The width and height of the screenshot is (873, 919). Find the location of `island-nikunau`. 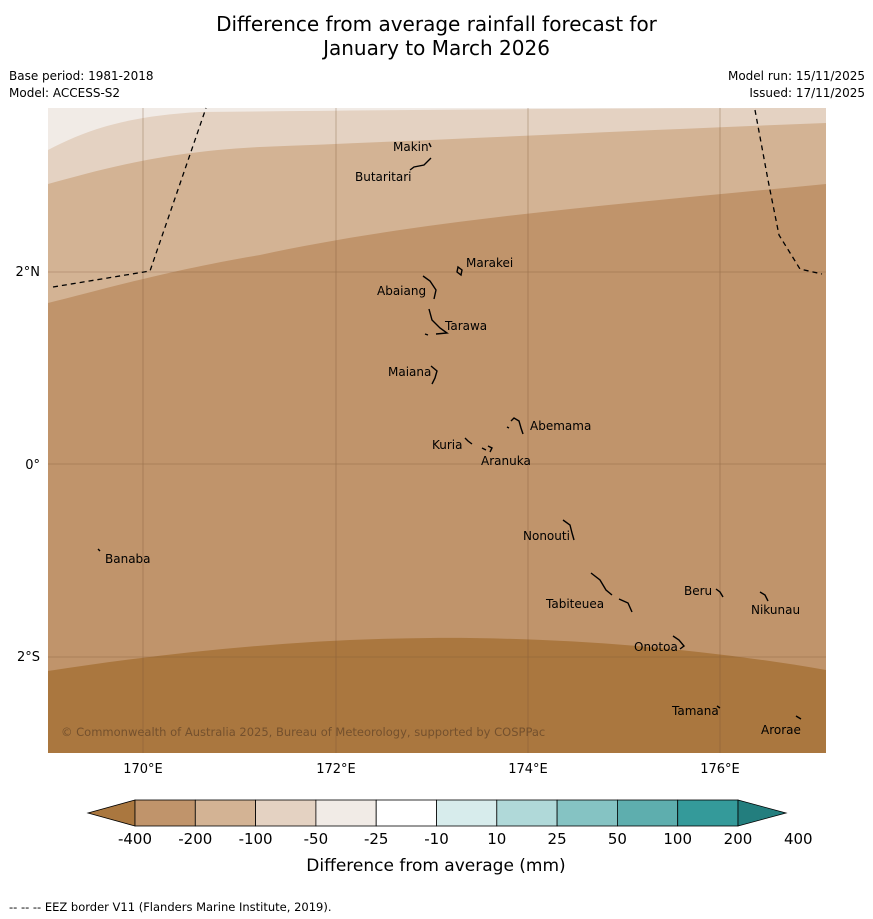

island-nikunau is located at coordinates (764, 596).